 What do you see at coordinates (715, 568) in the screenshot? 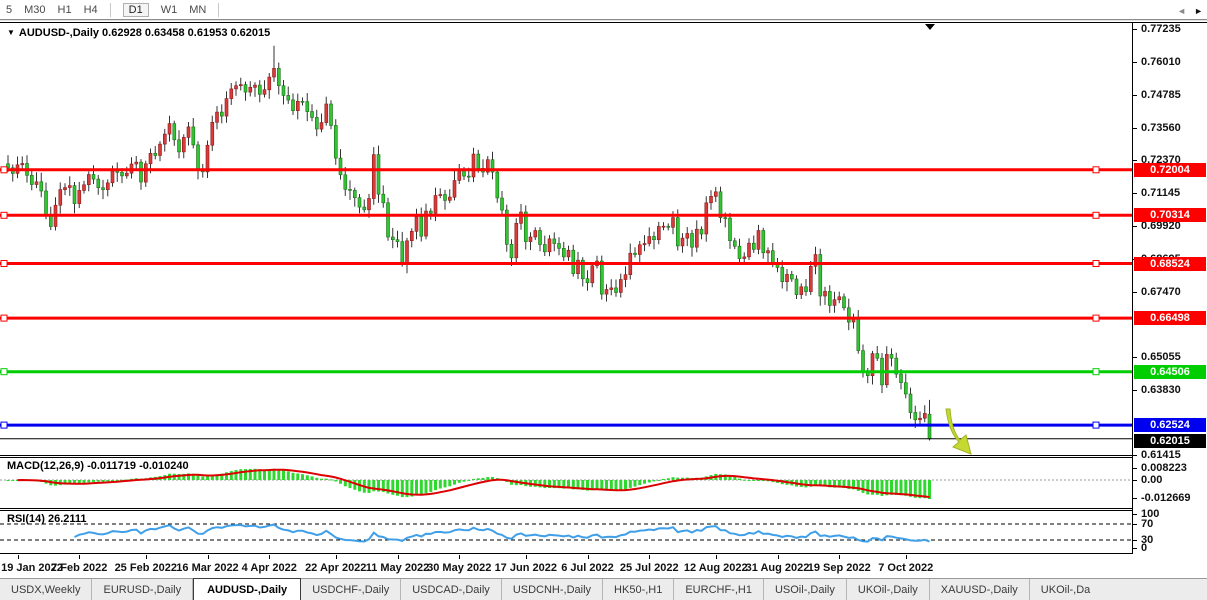
I see `date-tick-label: 12 Aug 2022` at bounding box center [715, 568].